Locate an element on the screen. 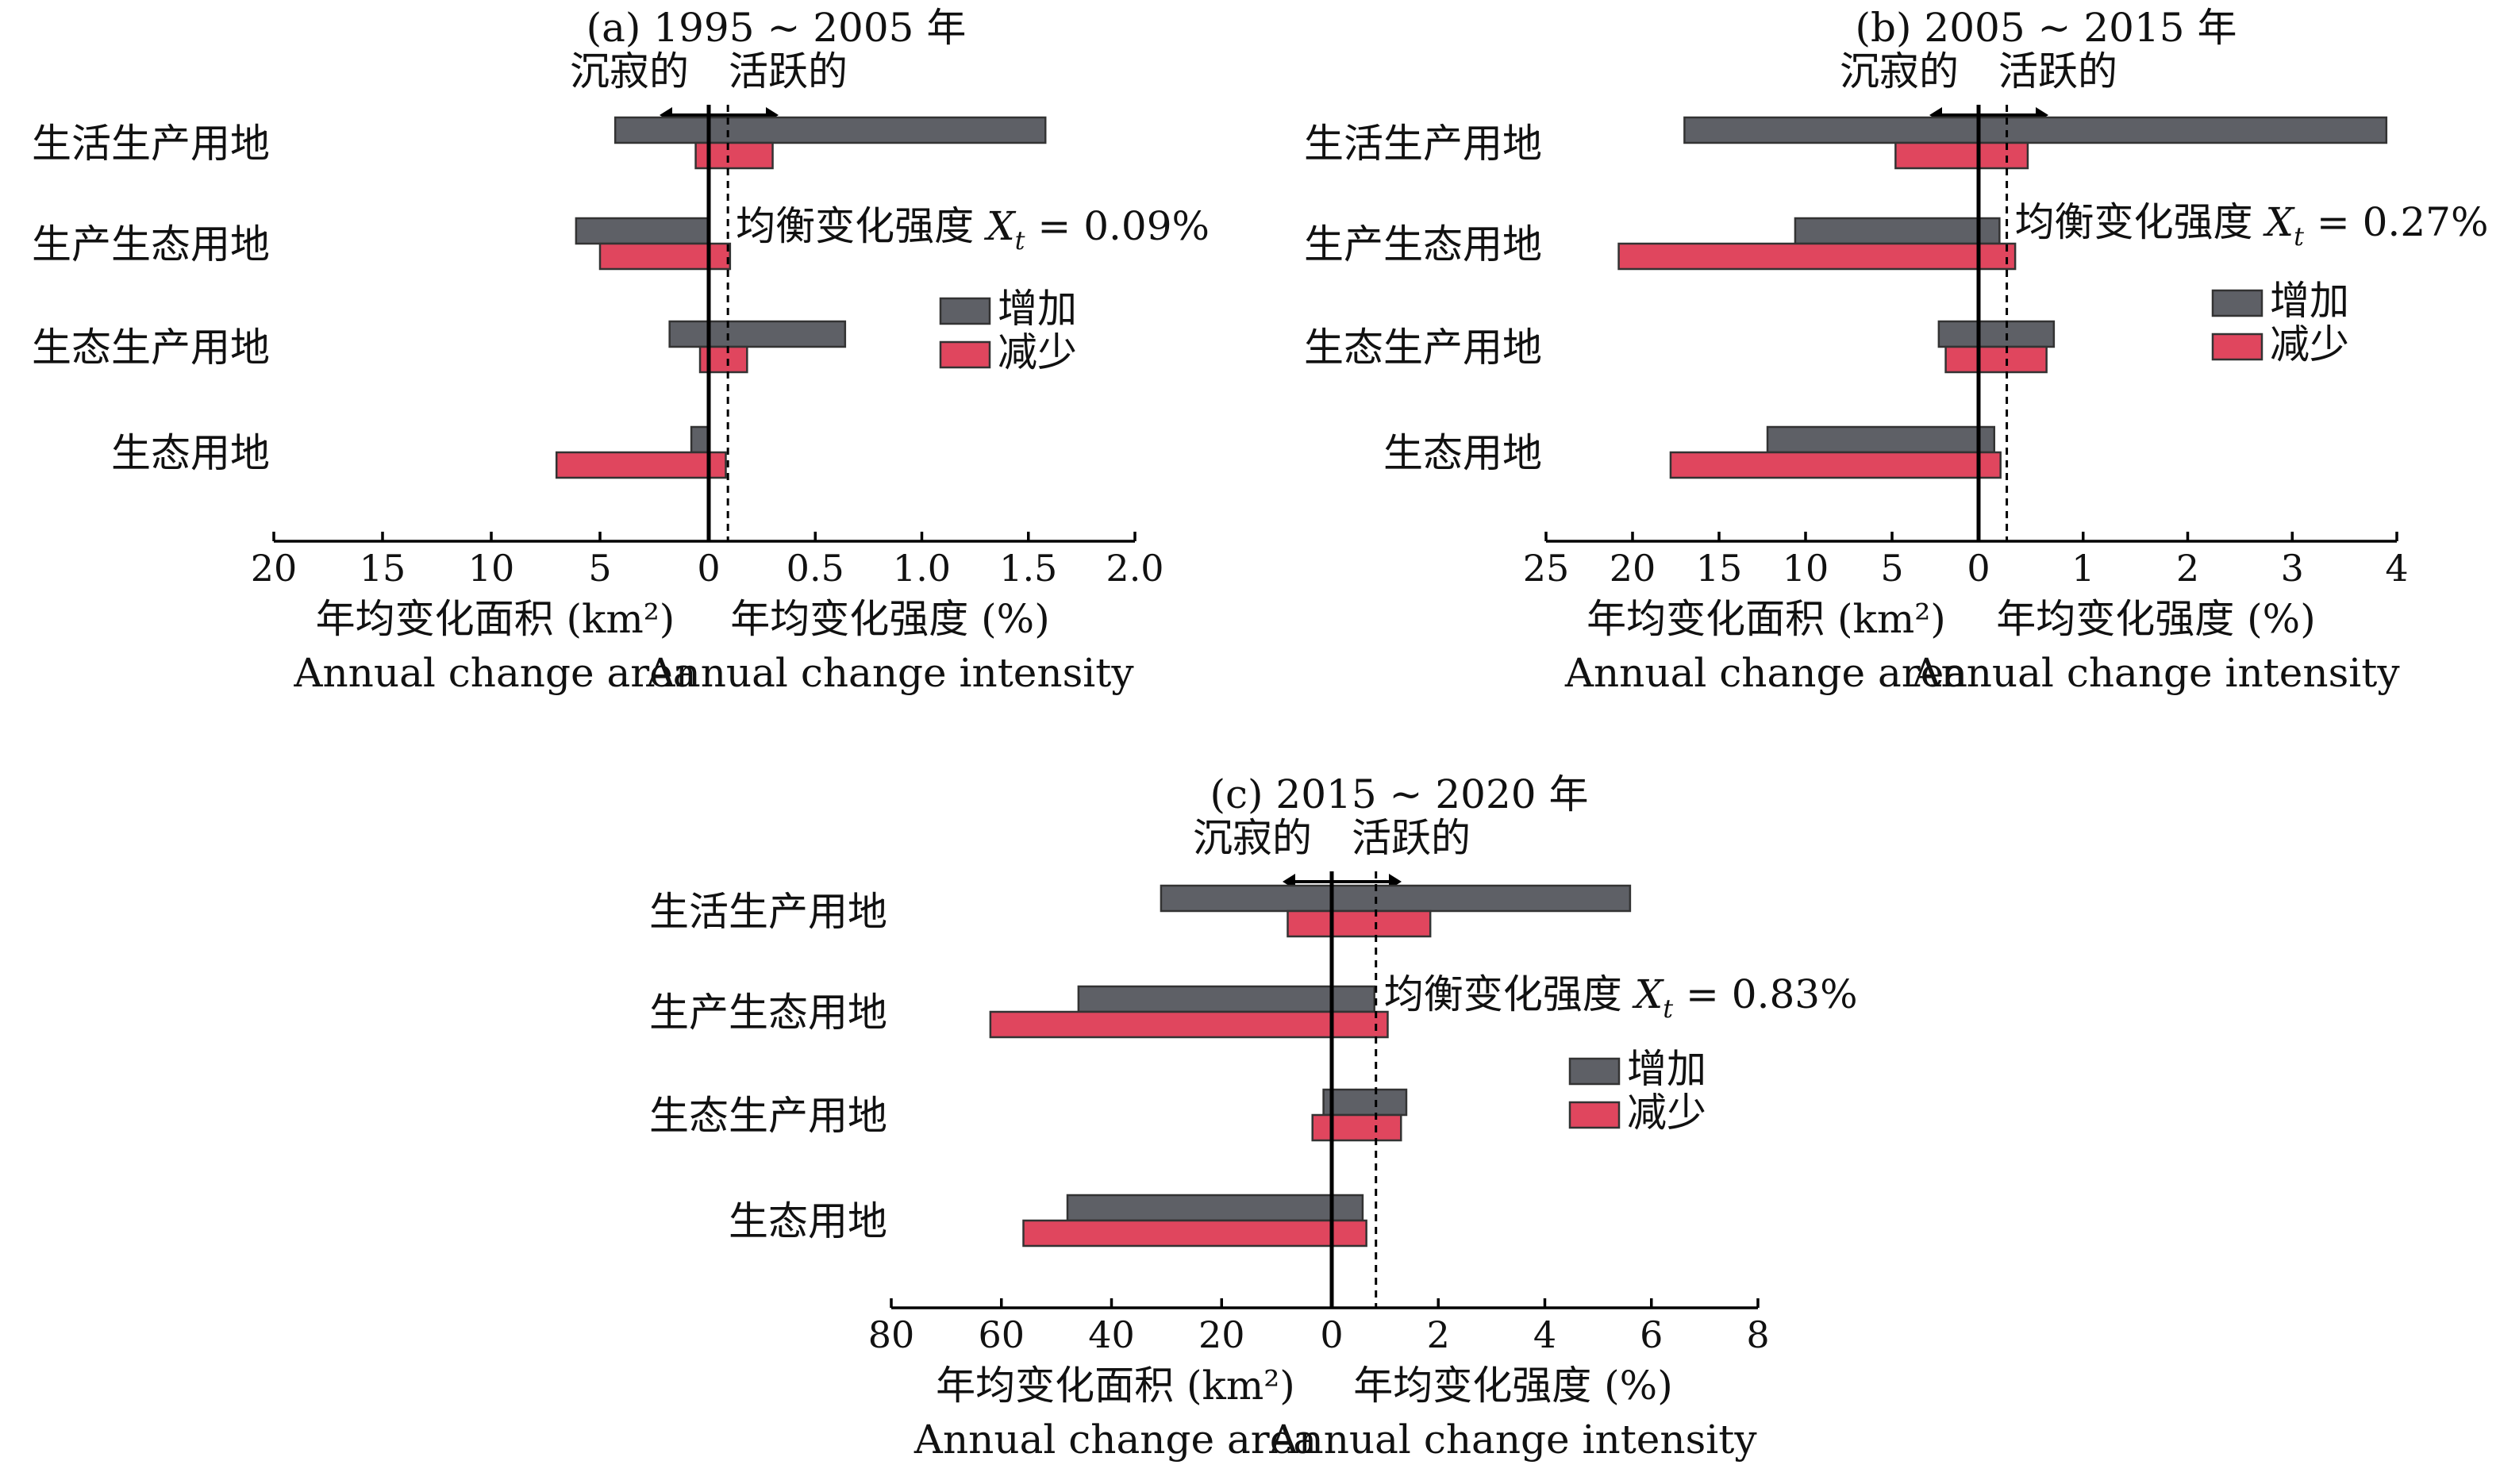 The image size is (2500, 1484). tick-label: 80 is located at coordinates (891, 1334).